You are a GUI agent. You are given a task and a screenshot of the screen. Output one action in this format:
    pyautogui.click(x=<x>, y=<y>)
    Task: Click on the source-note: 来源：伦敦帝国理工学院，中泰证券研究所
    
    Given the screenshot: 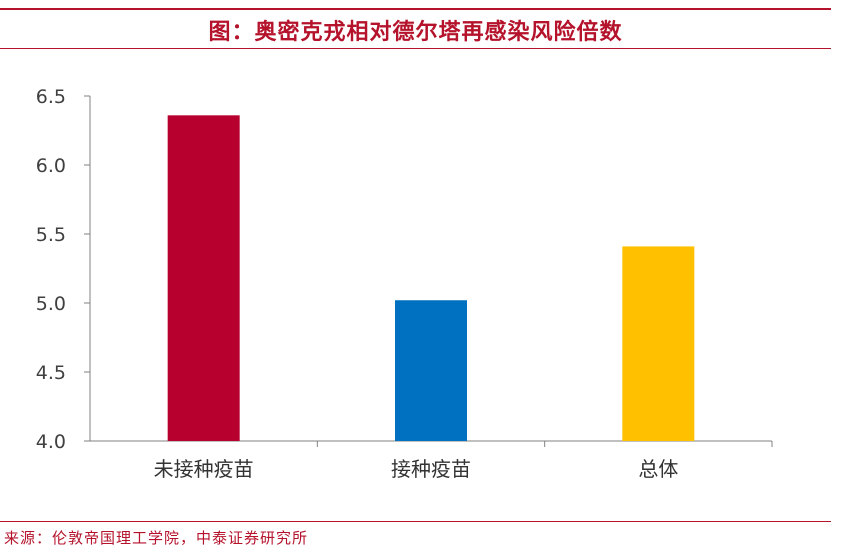 What is the action you would take?
    pyautogui.click(x=156, y=538)
    